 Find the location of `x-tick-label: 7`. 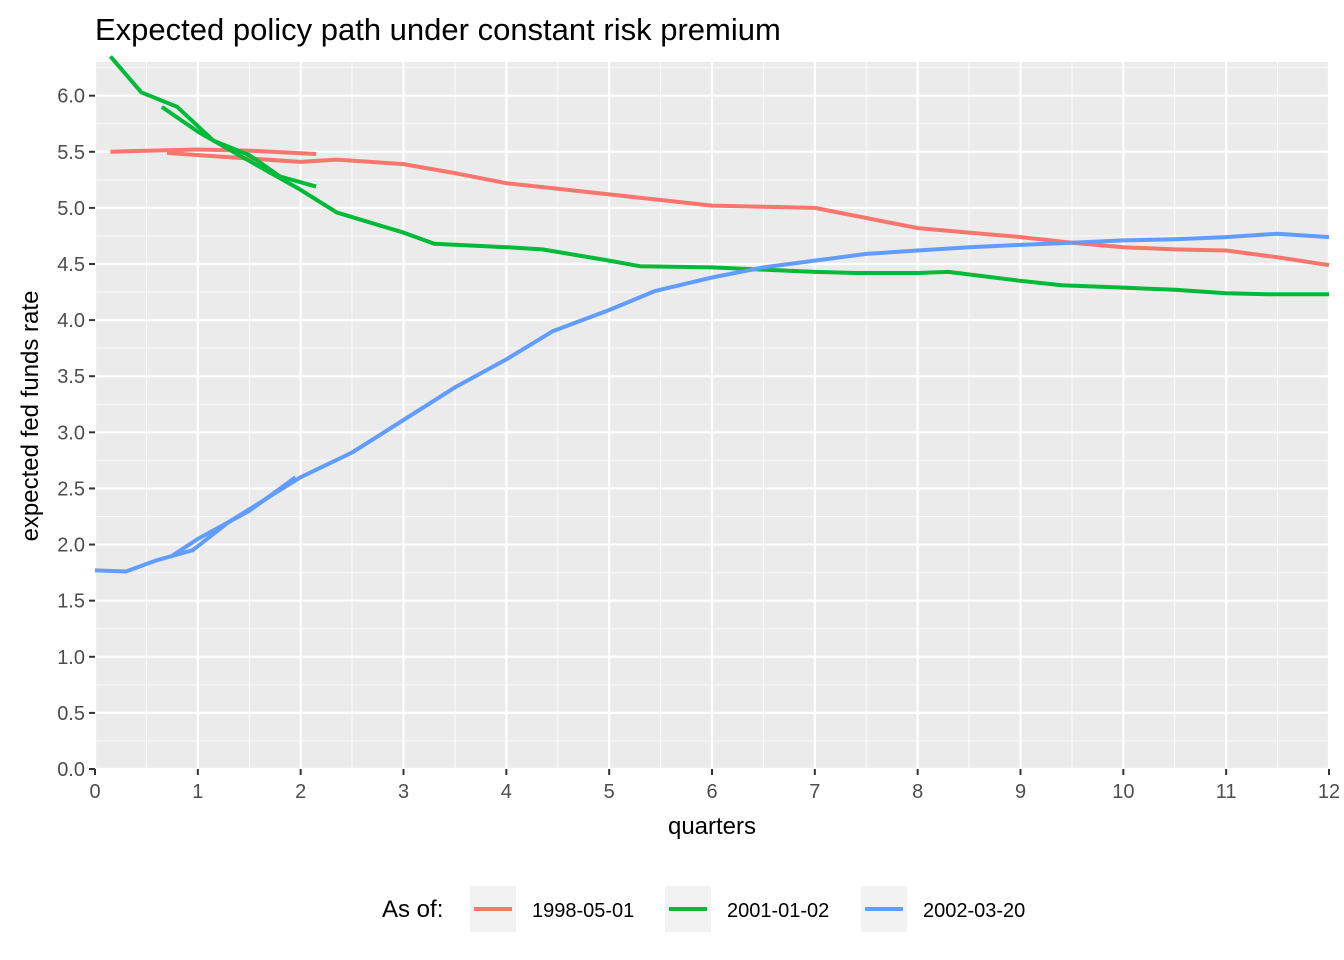

x-tick-label: 7 is located at coordinates (814, 792).